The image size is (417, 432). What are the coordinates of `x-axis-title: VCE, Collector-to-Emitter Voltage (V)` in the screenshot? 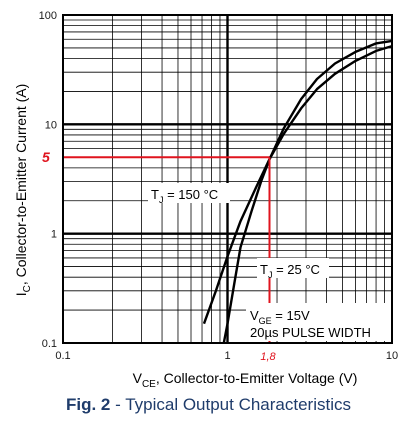 It's located at (245, 380).